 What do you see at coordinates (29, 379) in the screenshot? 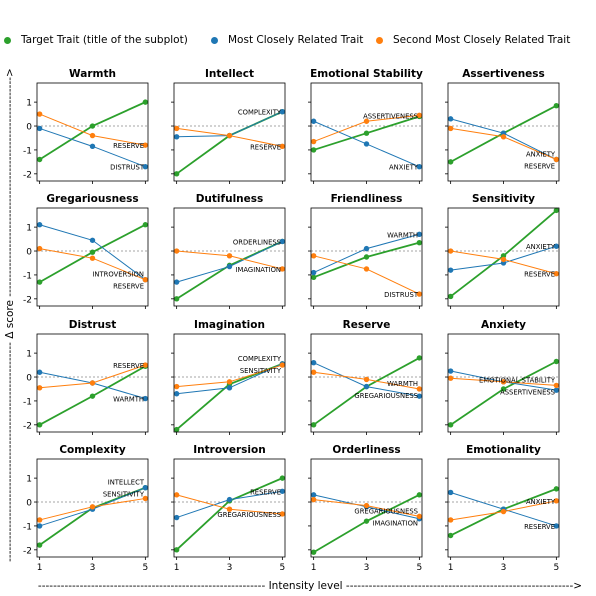
I see `y-tick-label: 0` at bounding box center [29, 379].